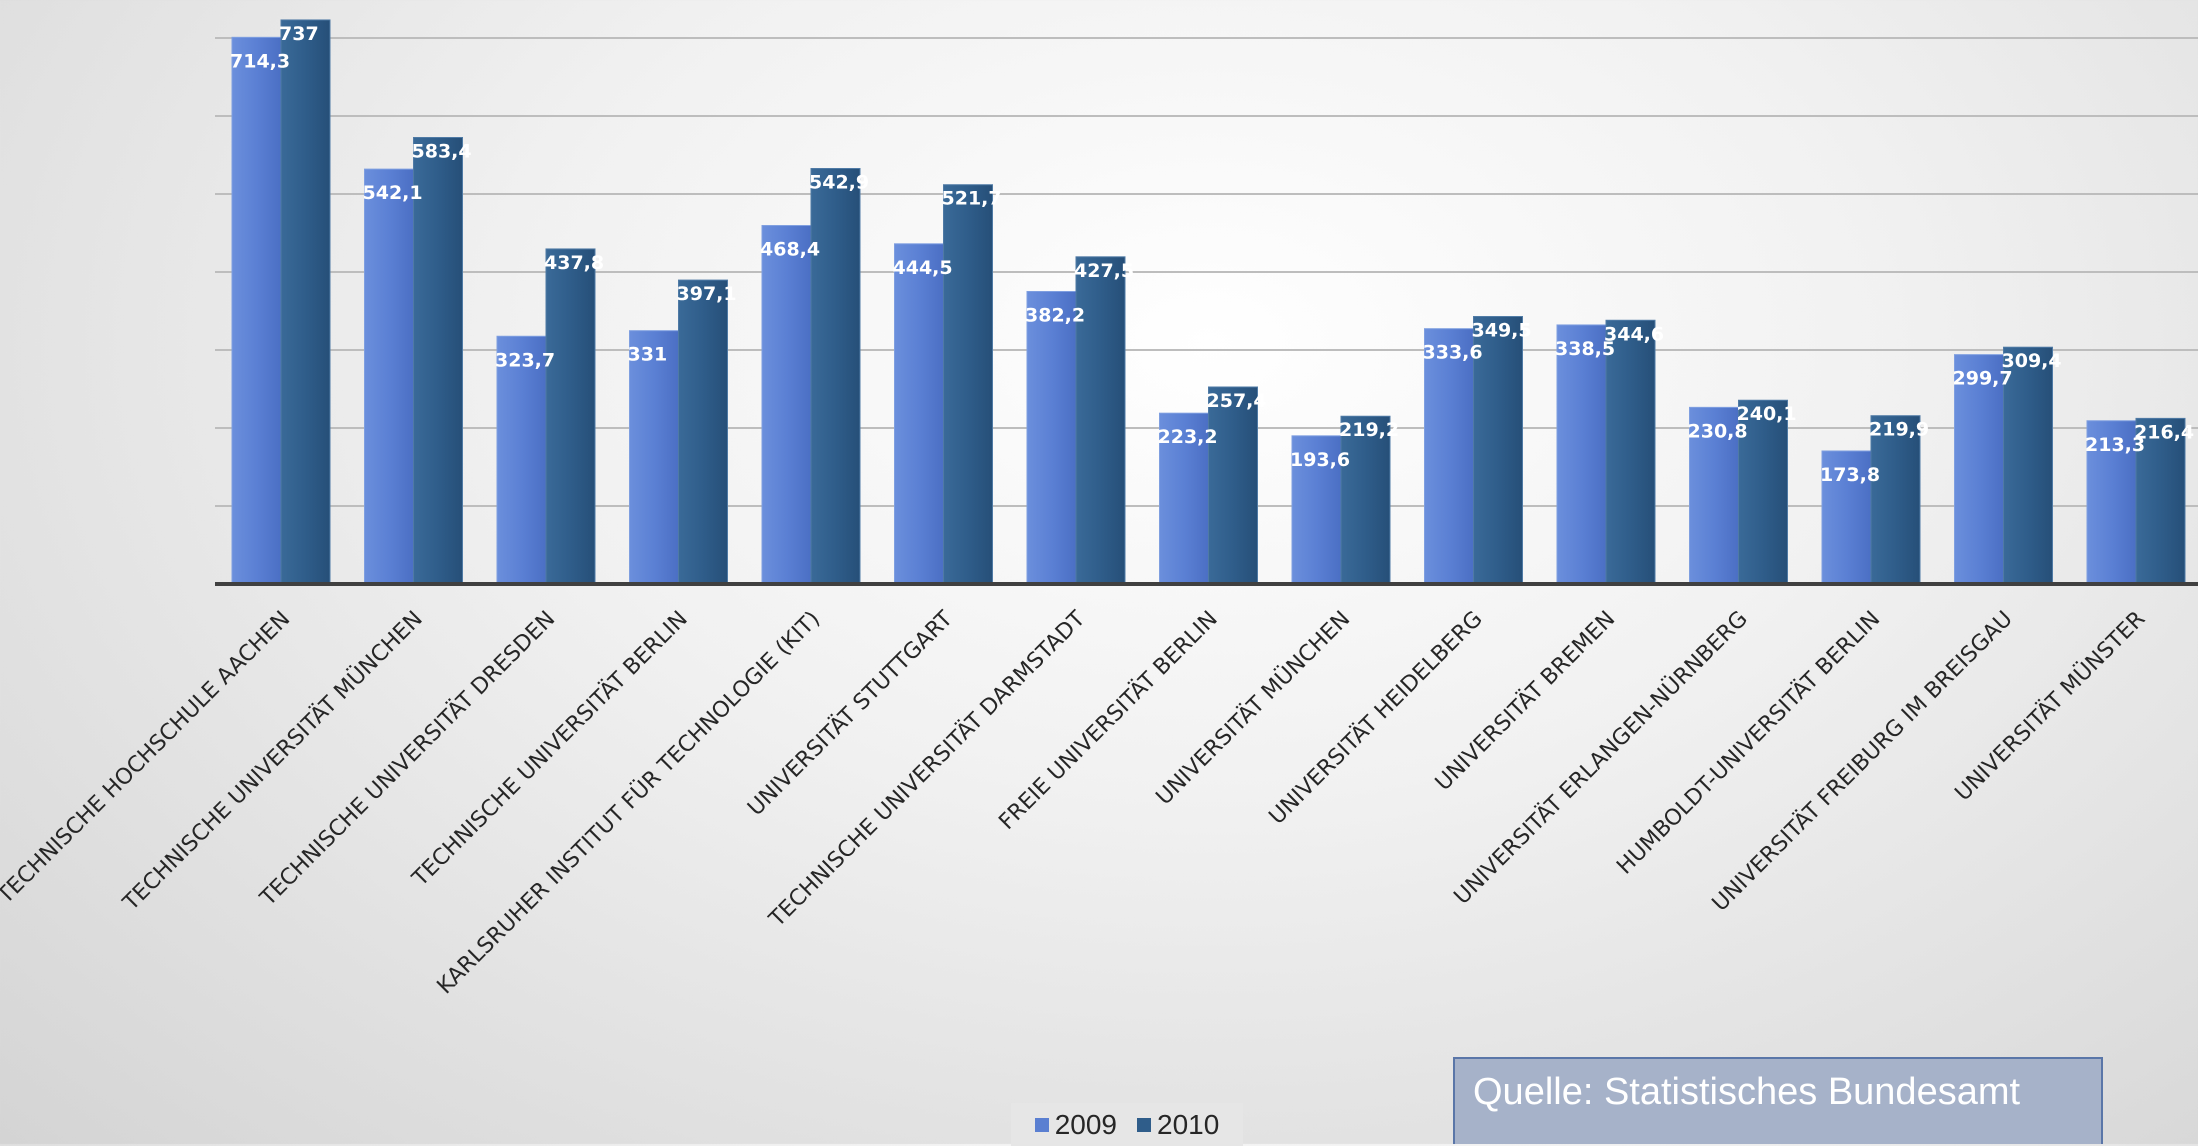 The height and width of the screenshot is (1146, 2198). Describe the element at coordinates (648, 355) in the screenshot. I see `data-label-2009: 331` at that location.